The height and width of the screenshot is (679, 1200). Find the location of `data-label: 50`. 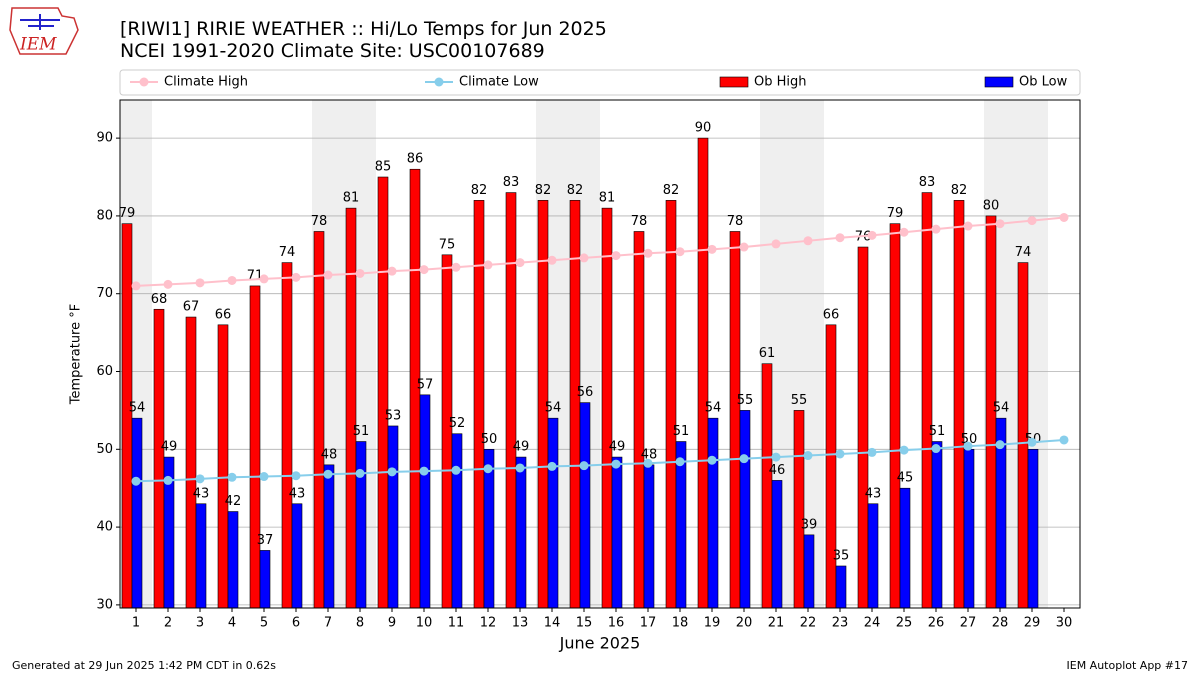

data-label: 50 is located at coordinates (489, 439).